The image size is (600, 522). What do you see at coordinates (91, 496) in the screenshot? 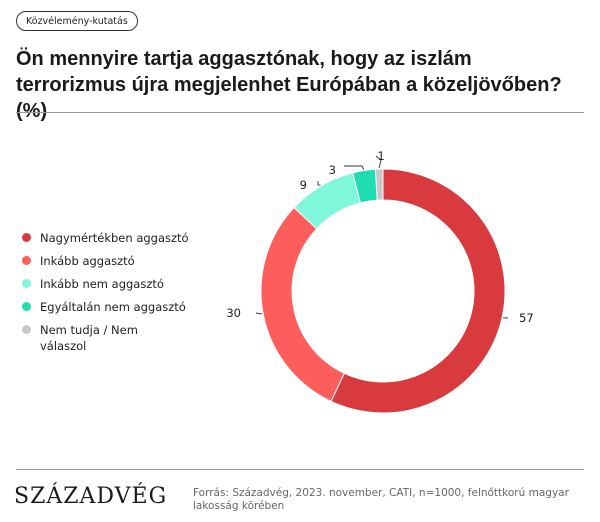
I see `brand-logo: SZÁZADVÉG` at bounding box center [91, 496].